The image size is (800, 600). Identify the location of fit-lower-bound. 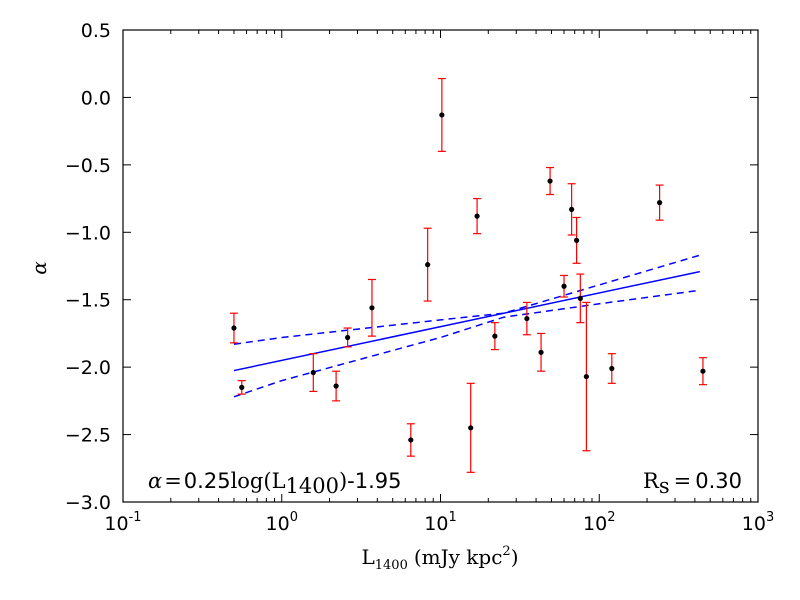
(466, 343).